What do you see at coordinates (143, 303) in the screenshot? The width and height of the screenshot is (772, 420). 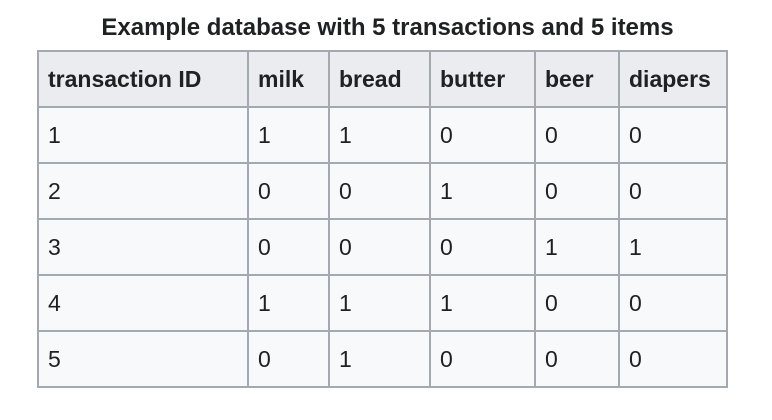 I see `table-cell: 4` at bounding box center [143, 303].